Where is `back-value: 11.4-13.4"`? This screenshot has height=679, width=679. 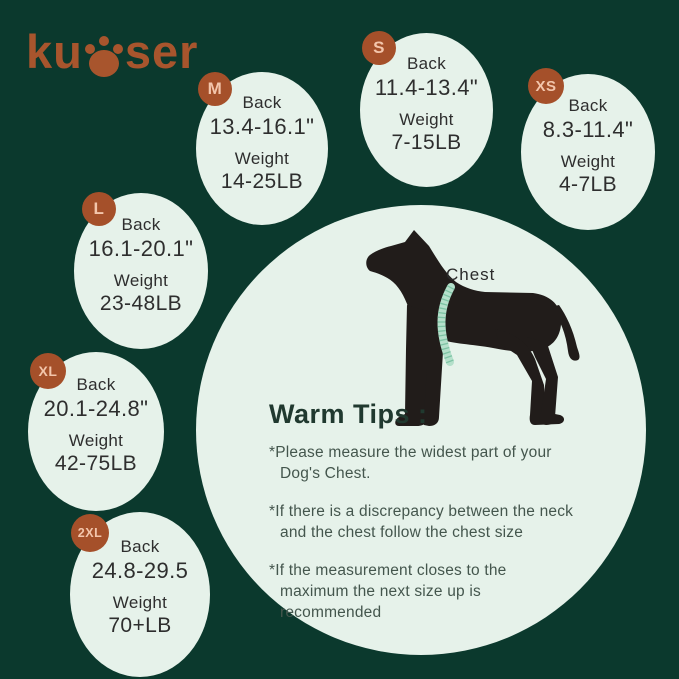 back-value: 11.4-13.4" is located at coordinates (426, 87).